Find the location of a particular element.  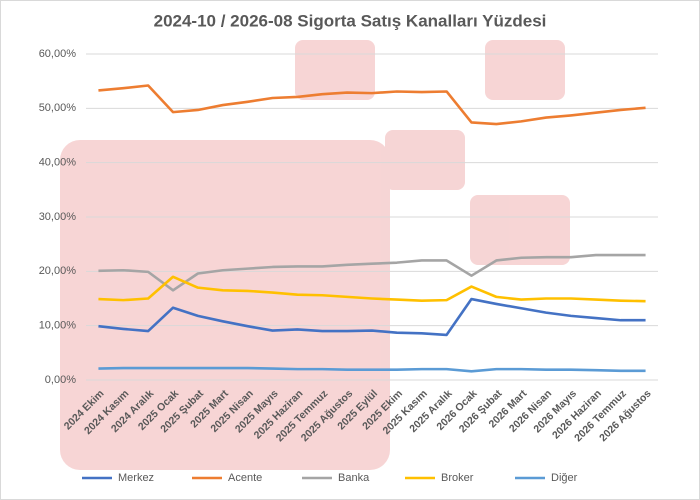

y-tick-label: 30,00% is located at coordinates (58, 217).